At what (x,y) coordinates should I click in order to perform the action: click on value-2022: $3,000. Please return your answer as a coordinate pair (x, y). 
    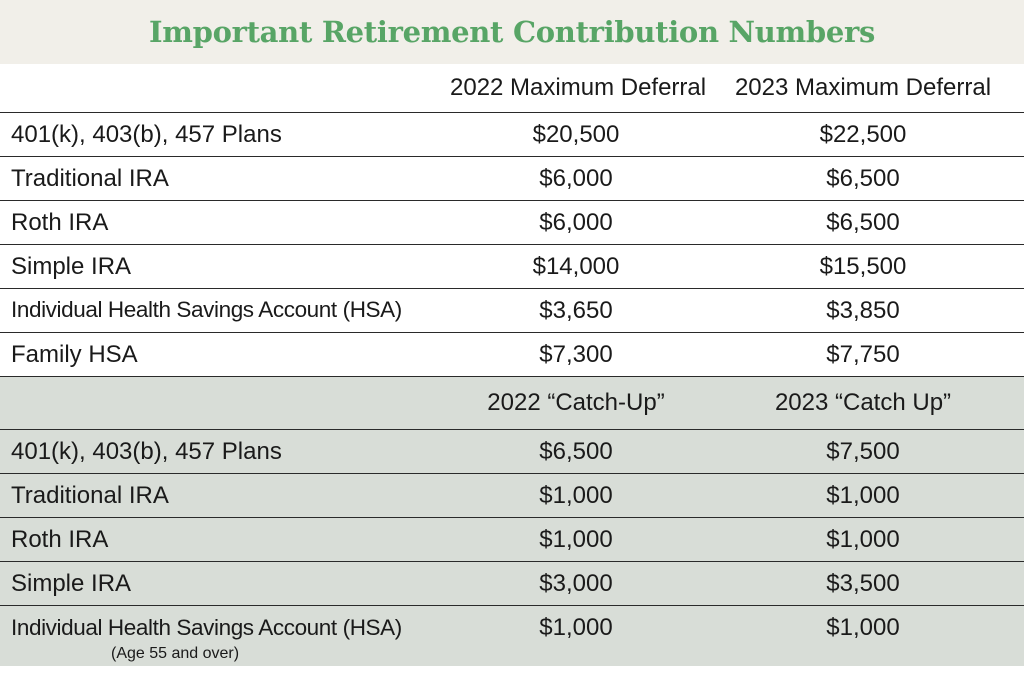
    Looking at the image, I should click on (576, 583).